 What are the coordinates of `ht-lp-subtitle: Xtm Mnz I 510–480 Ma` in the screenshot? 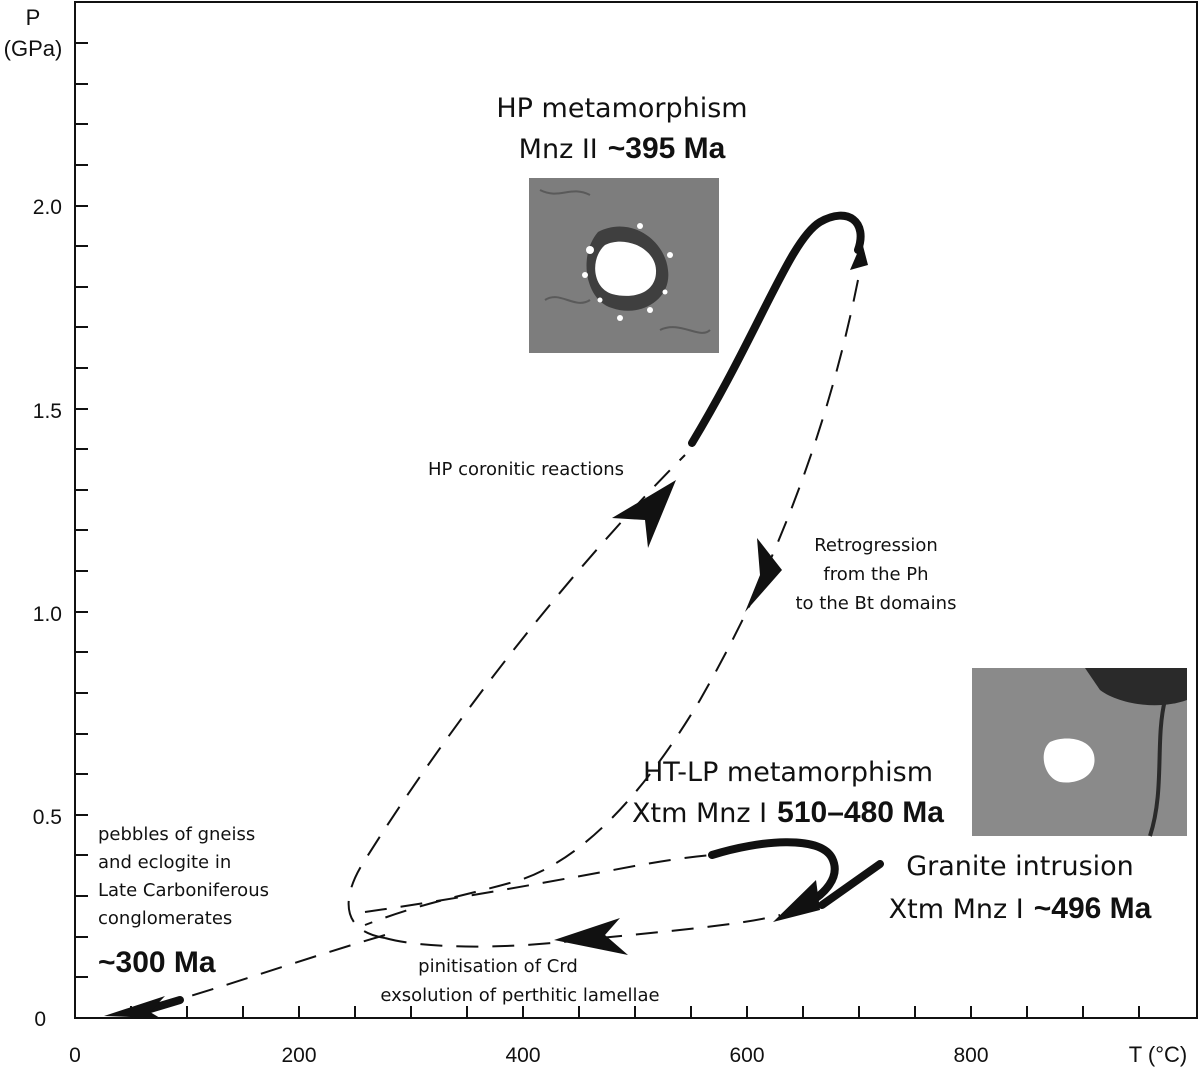 It's located at (788, 812).